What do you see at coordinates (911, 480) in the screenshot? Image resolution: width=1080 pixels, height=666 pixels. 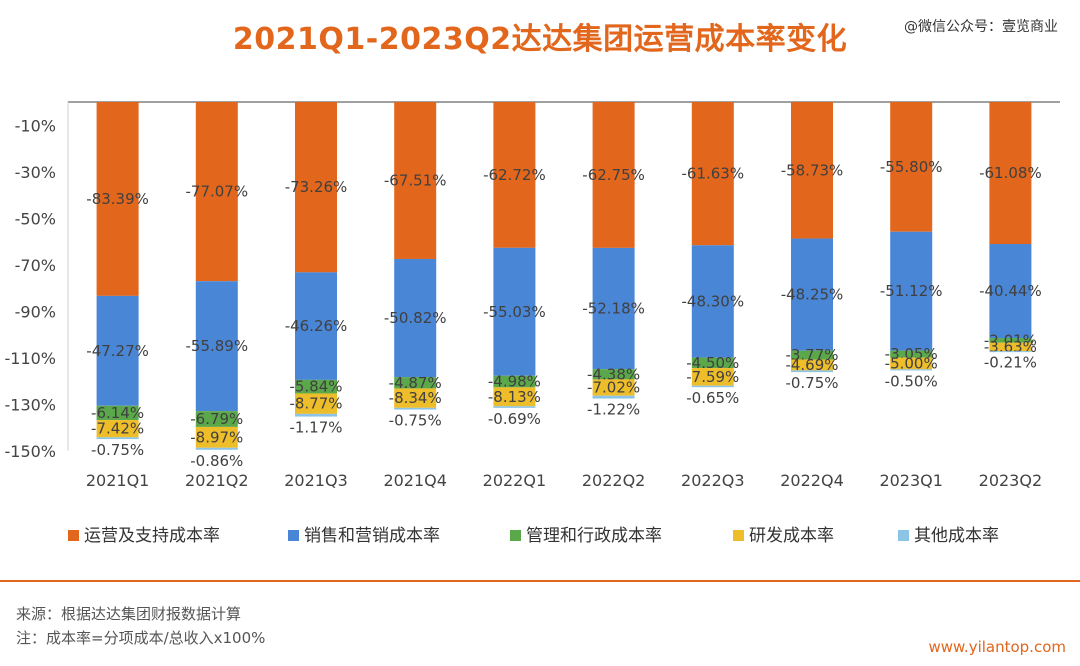 I see `x-tick-label: 2023Q1` at bounding box center [911, 480].